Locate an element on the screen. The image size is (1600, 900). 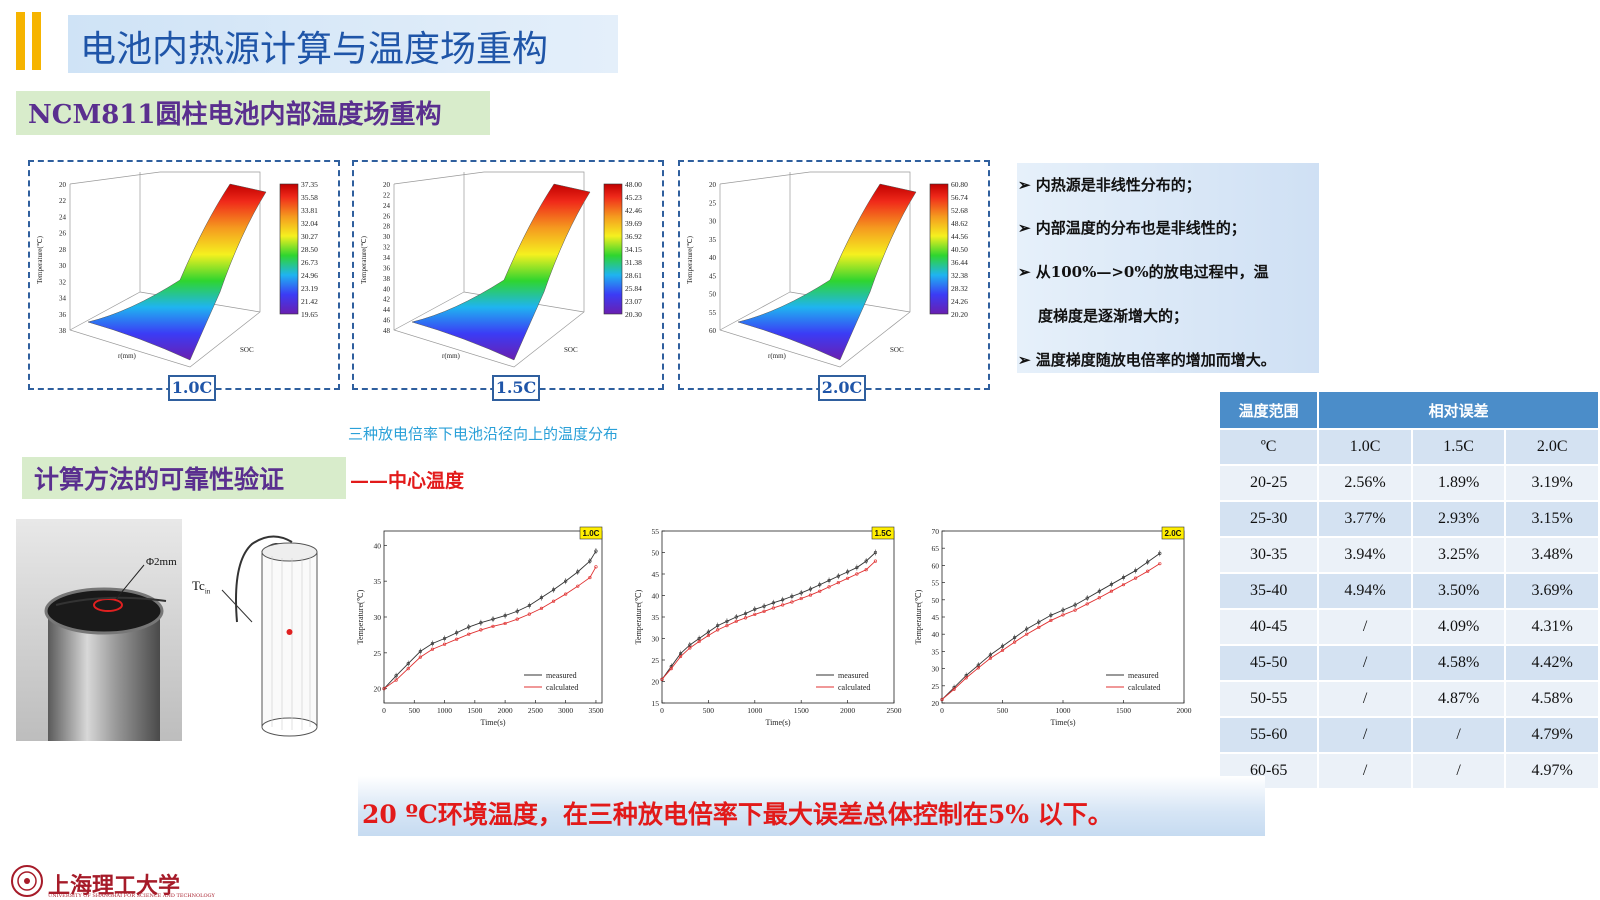
series-line-calculated is located at coordinates (1051, 631).